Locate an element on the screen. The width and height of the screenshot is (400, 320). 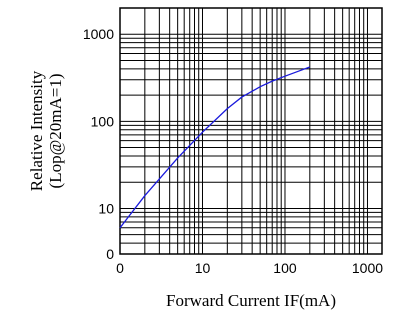
x-tick-label: 100 is located at coordinates (285, 268).